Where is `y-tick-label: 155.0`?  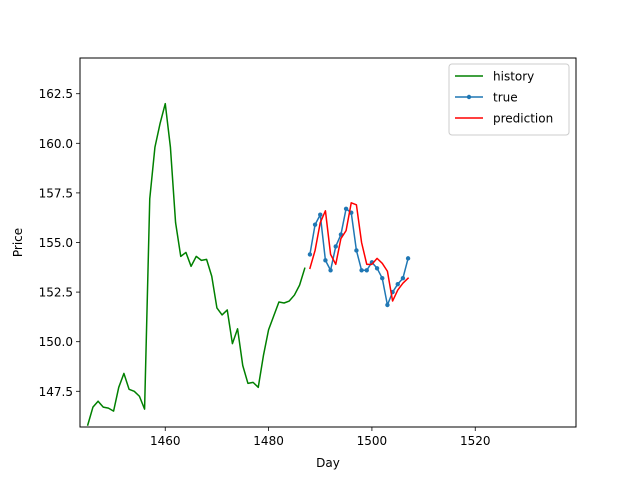
y-tick-label: 155.0 is located at coordinates (56, 243).